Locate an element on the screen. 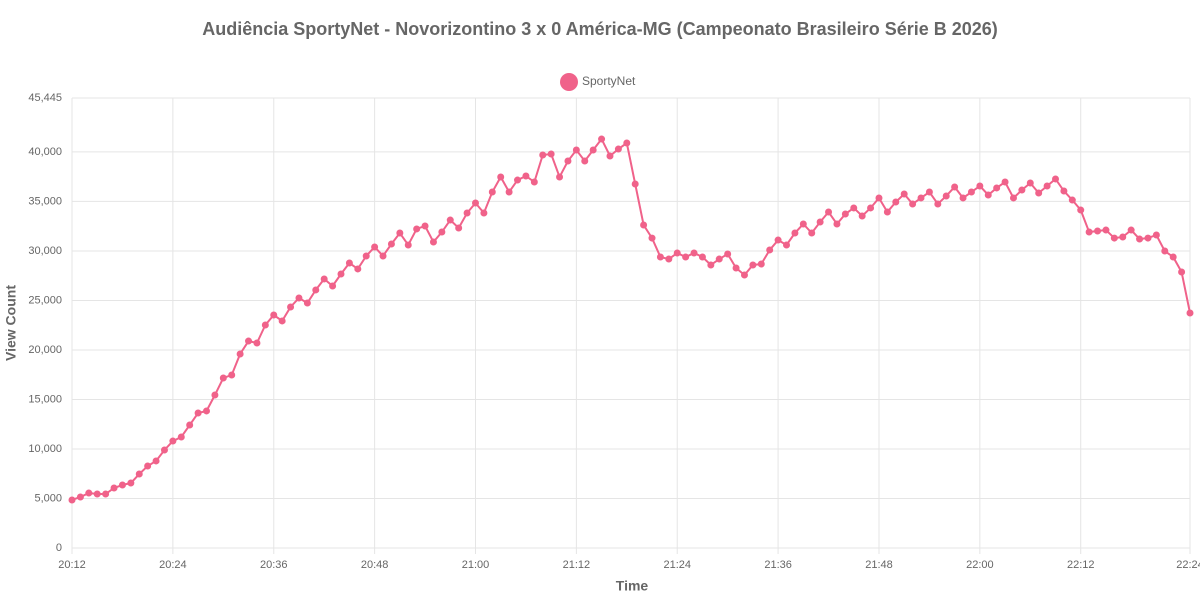  x-tick-label: 22:00 is located at coordinates (980, 565).